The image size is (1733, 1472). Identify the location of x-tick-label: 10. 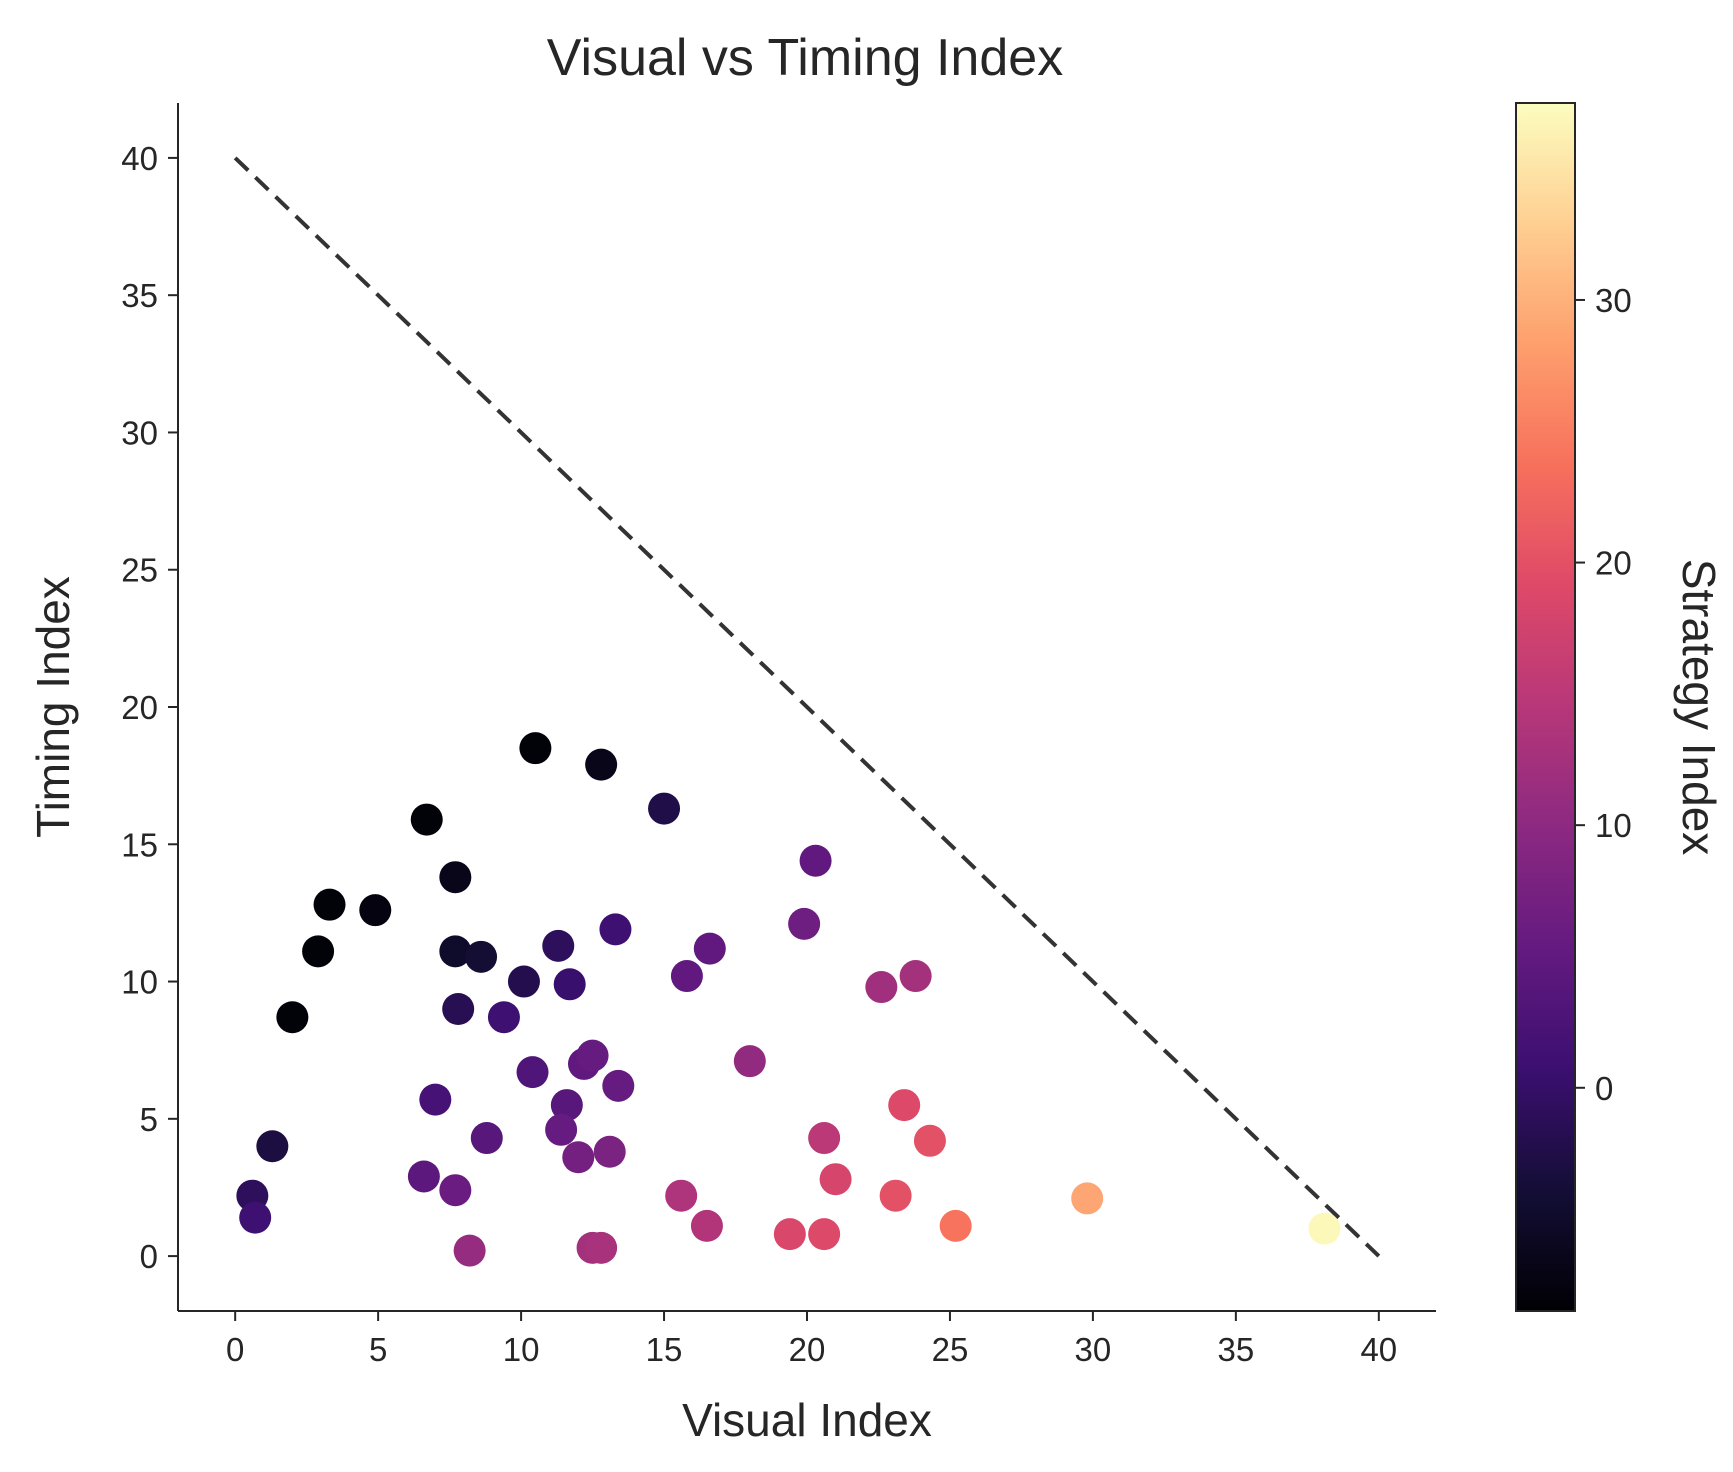
(521, 1349).